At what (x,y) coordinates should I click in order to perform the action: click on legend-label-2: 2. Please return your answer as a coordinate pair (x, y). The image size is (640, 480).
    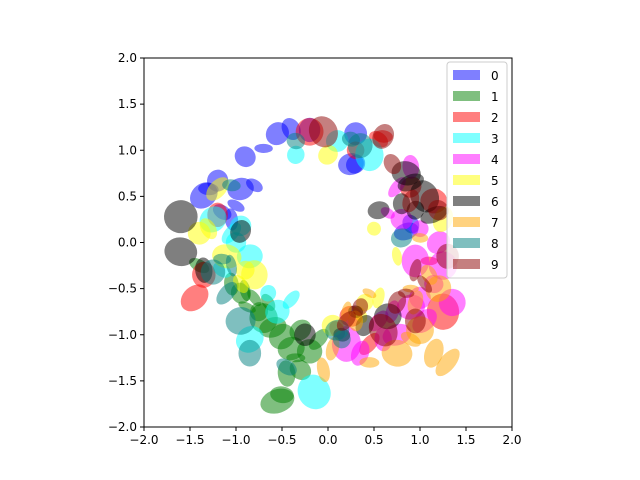
    Looking at the image, I should click on (495, 118).